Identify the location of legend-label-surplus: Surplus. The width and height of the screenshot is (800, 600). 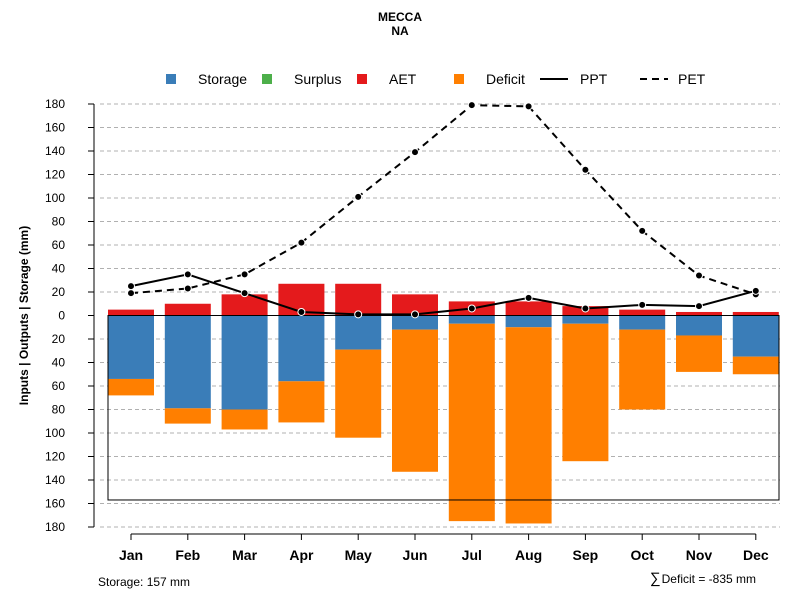
(317, 79).